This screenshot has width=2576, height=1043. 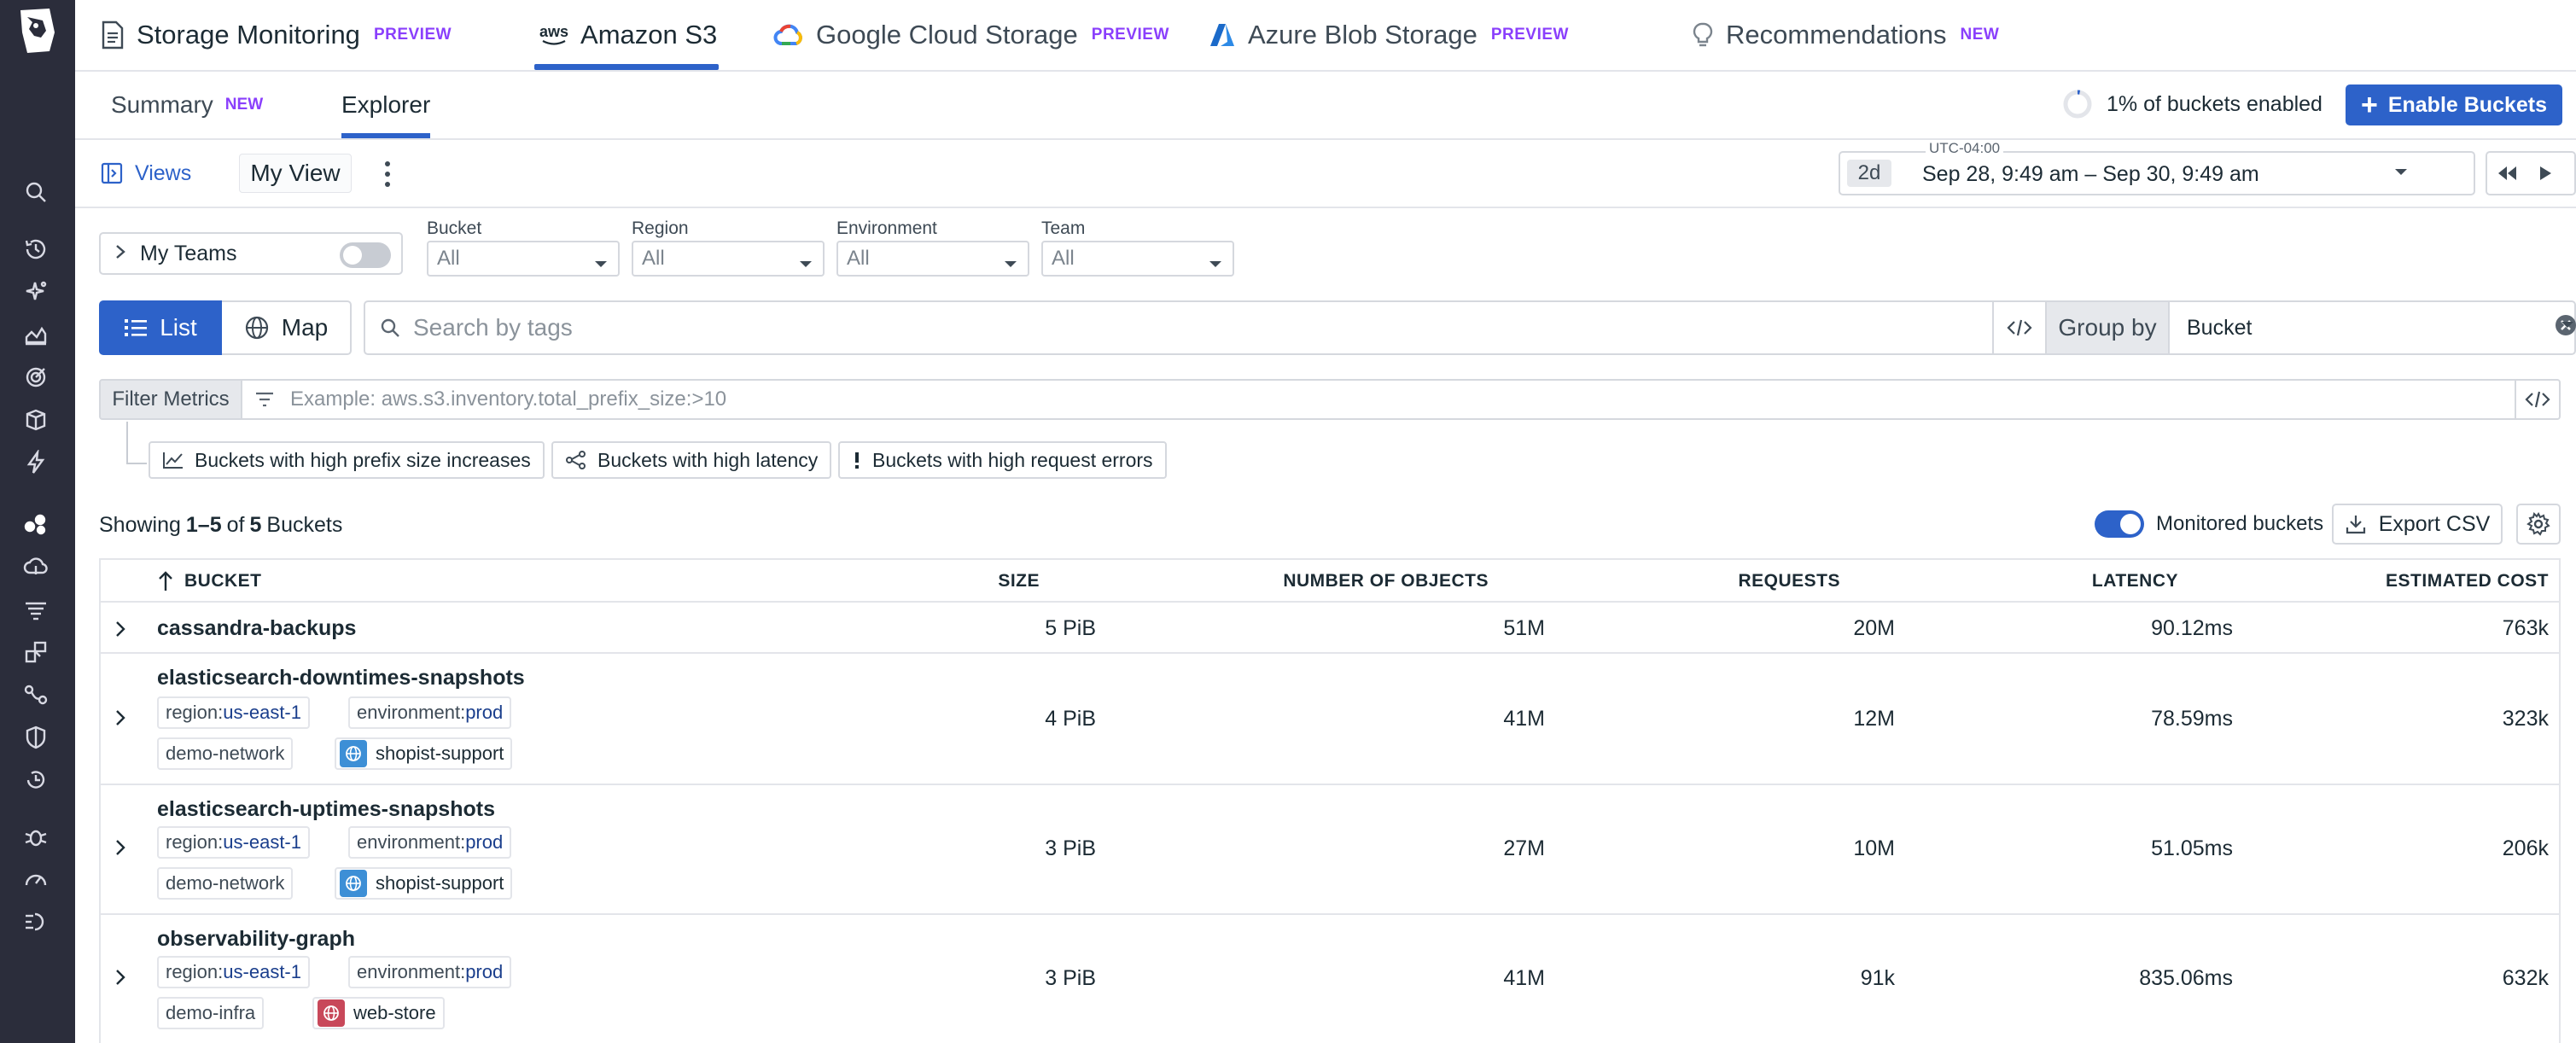 I want to click on fast-forward-button, so click(x=2570, y=173).